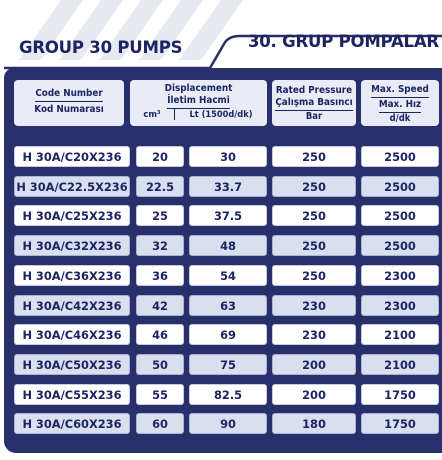  I want to click on cell-code: H 30A/C55X236, so click(72, 394).